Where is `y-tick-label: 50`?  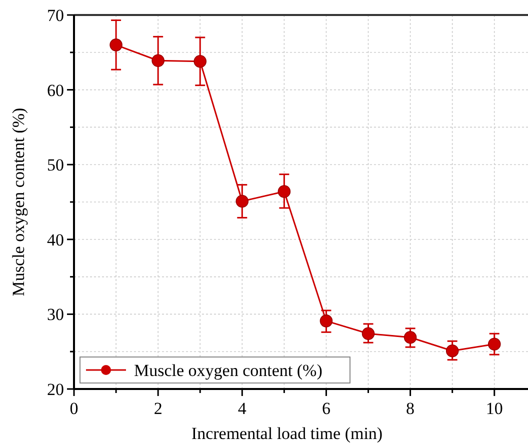
y-tick-label: 50 is located at coordinates (55, 165).